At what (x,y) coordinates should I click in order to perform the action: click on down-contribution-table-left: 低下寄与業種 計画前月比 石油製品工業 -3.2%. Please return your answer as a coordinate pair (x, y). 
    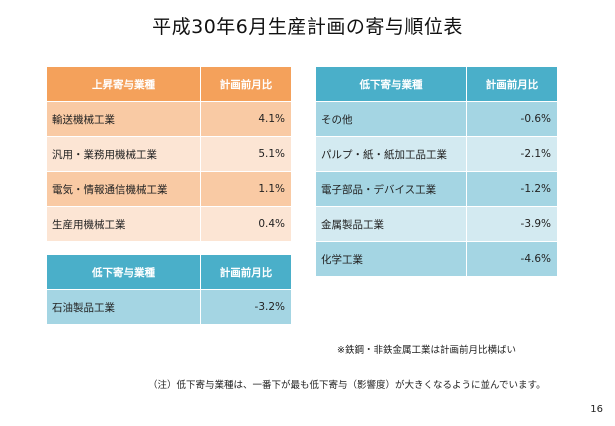
    Looking at the image, I should click on (169, 290).